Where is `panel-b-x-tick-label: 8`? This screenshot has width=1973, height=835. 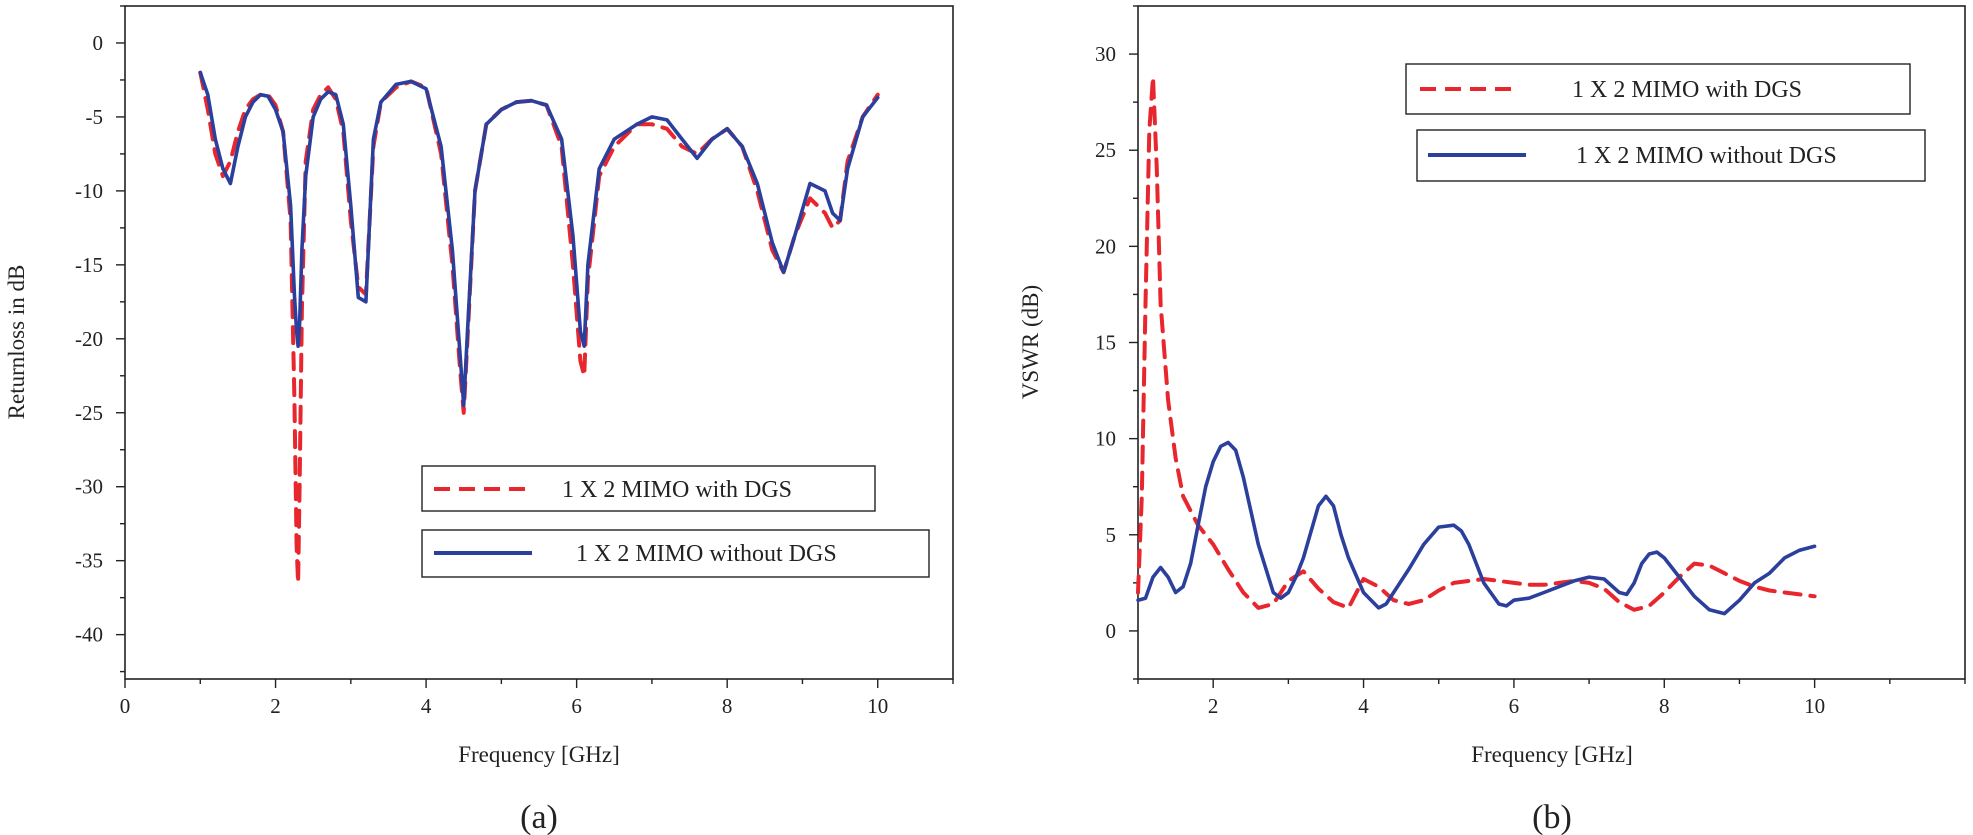
panel-b-x-tick-label: 8 is located at coordinates (1664, 706).